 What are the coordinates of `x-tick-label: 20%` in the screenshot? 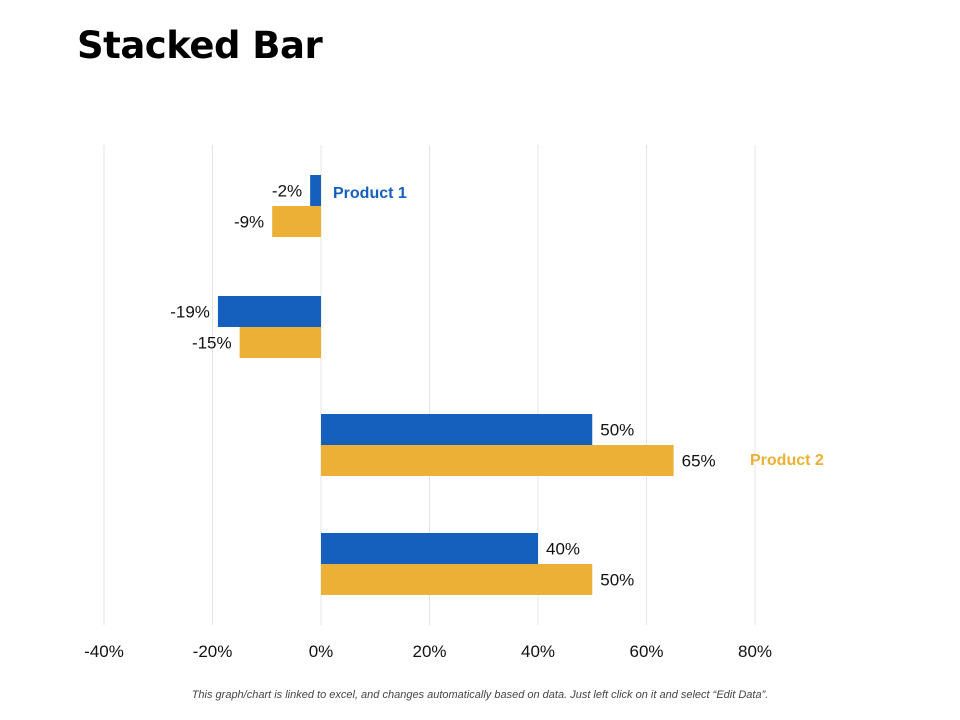 It's located at (429, 651).